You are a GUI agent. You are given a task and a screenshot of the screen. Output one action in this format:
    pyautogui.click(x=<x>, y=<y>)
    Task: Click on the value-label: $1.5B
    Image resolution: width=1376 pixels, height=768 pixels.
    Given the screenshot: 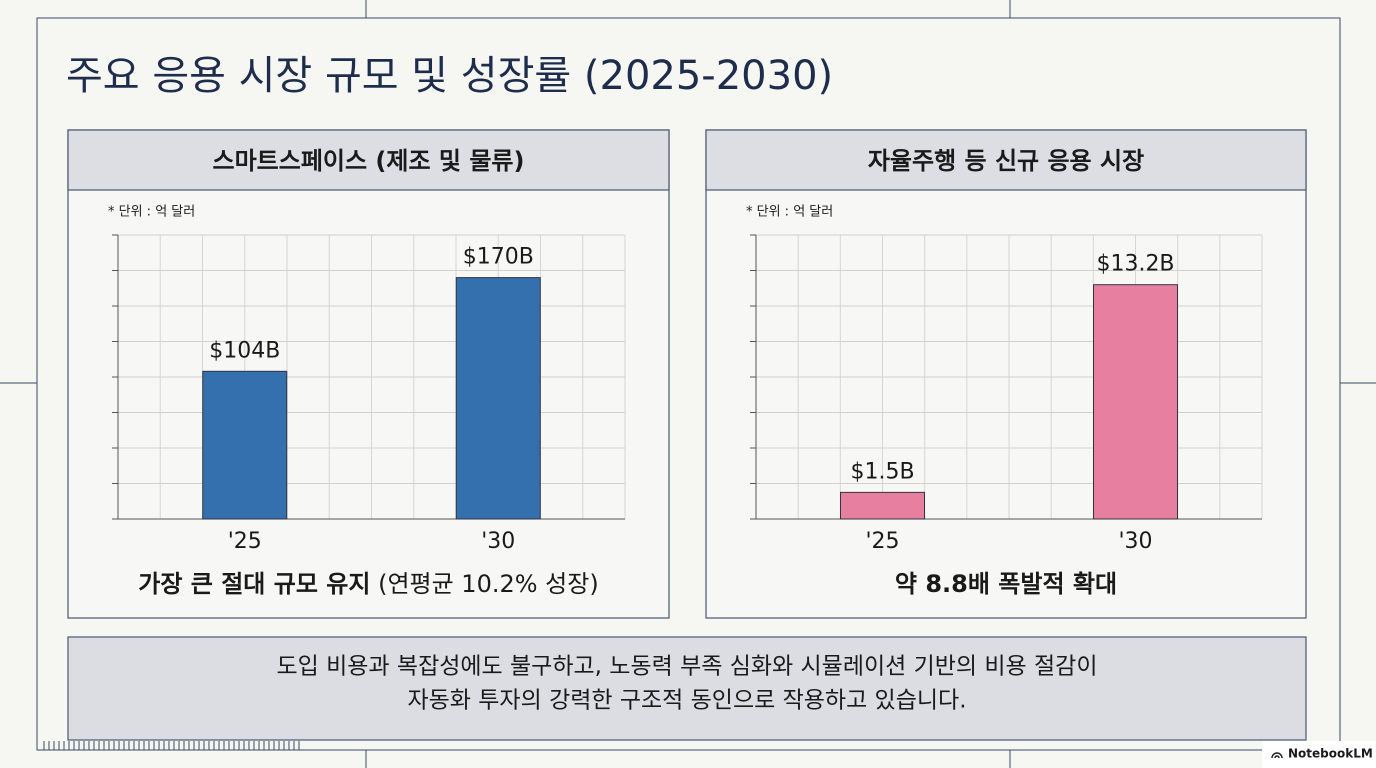 What is the action you would take?
    pyautogui.click(x=882, y=471)
    